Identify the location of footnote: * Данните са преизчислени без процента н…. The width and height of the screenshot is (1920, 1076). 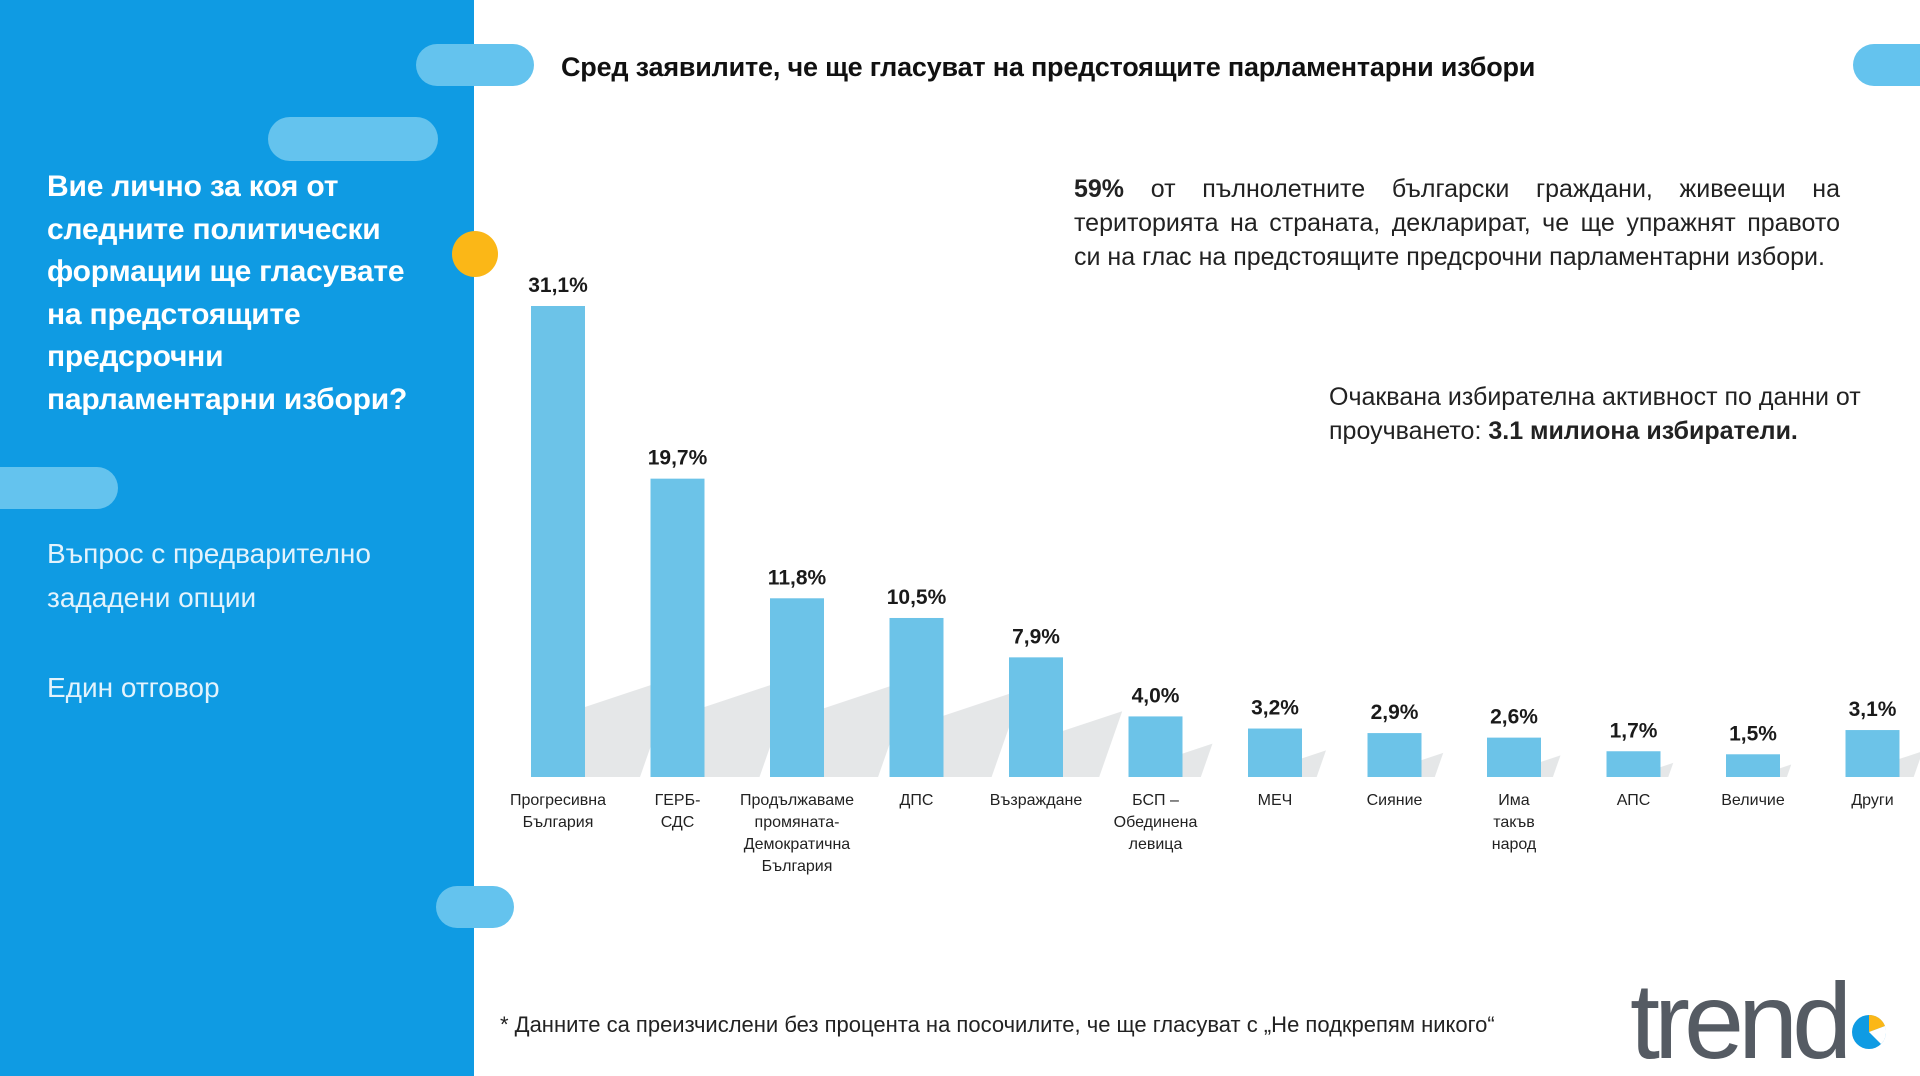
(997, 1024).